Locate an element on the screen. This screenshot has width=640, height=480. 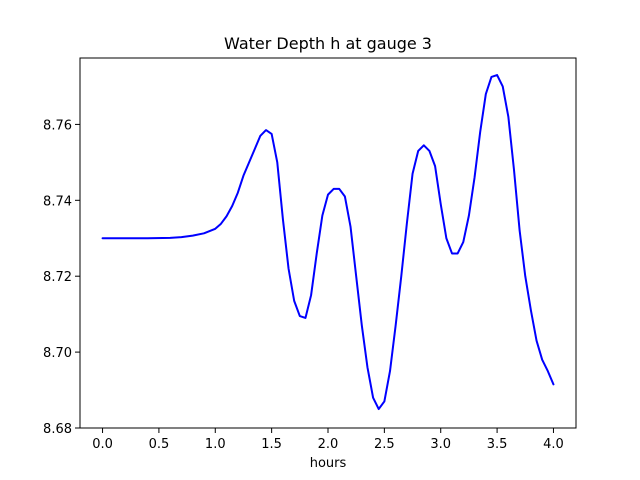
x-tick-label: 4.0 is located at coordinates (553, 444).